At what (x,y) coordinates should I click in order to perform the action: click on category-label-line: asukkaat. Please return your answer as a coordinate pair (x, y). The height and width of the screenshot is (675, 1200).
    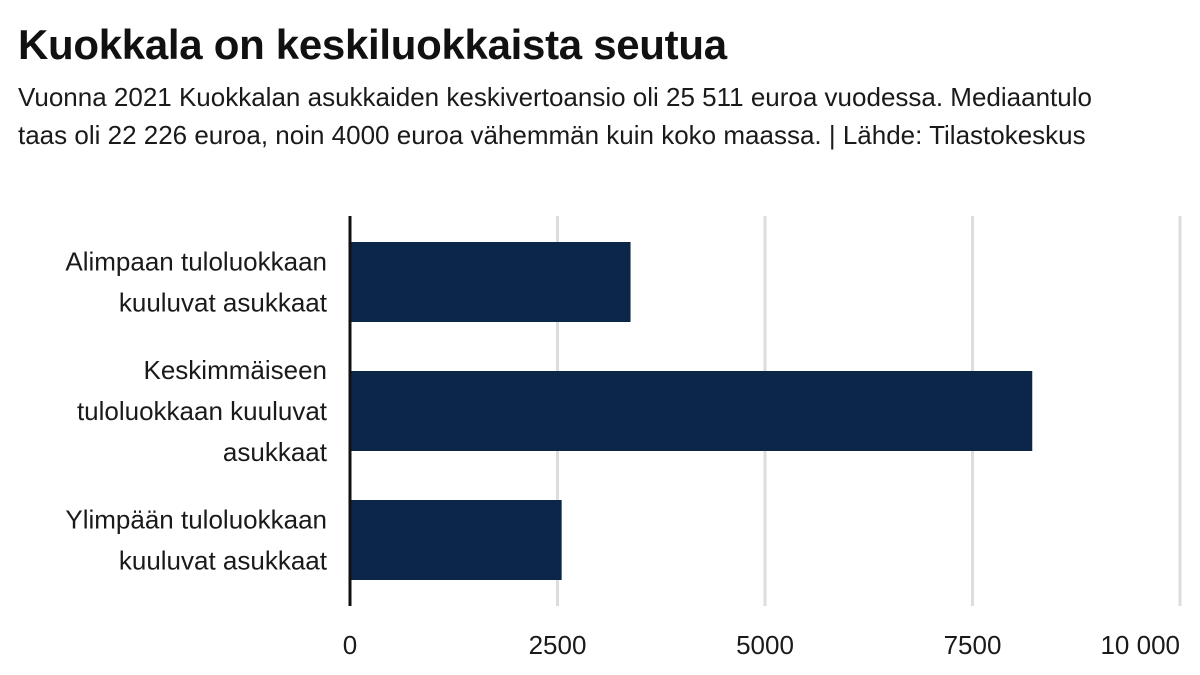
    Looking at the image, I should click on (275, 452).